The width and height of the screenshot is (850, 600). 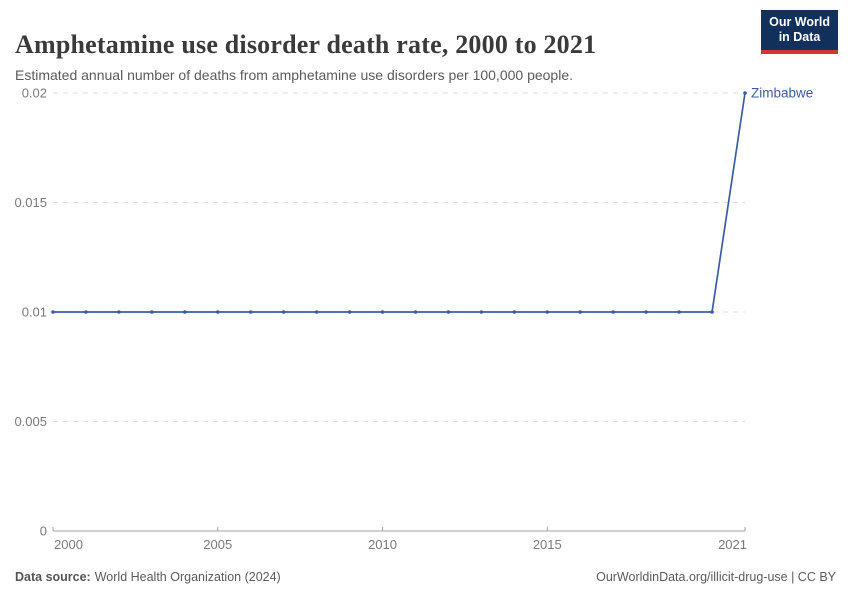 I want to click on y-tick-label: 0, so click(x=43, y=531).